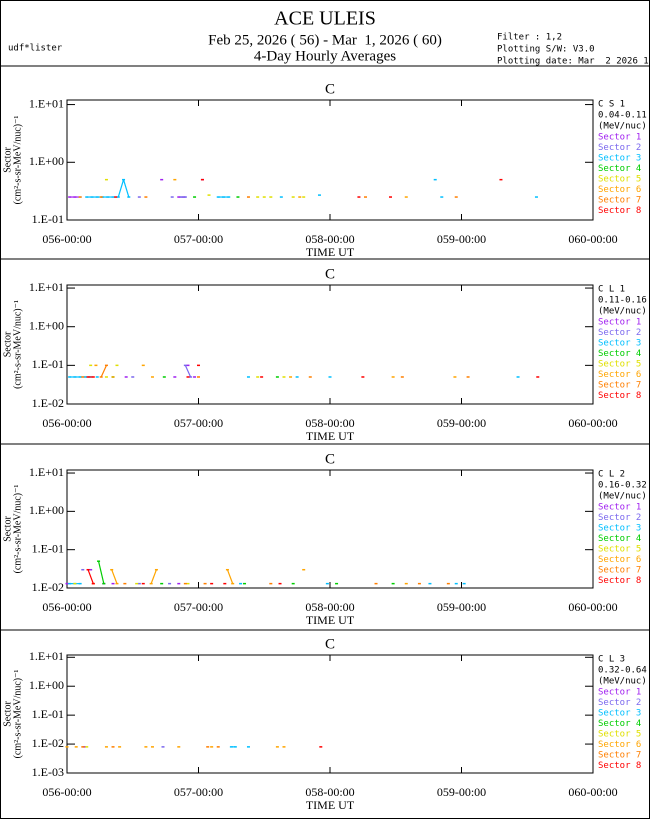 The height and width of the screenshot is (819, 650). I want to click on user: udf*lister, so click(35, 49).